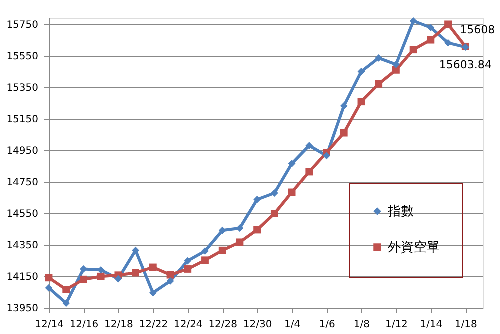 This screenshot has height=334, width=500. What do you see at coordinates (22, 56) in the screenshot?
I see `y-tick-label: 15550` at bounding box center [22, 56].